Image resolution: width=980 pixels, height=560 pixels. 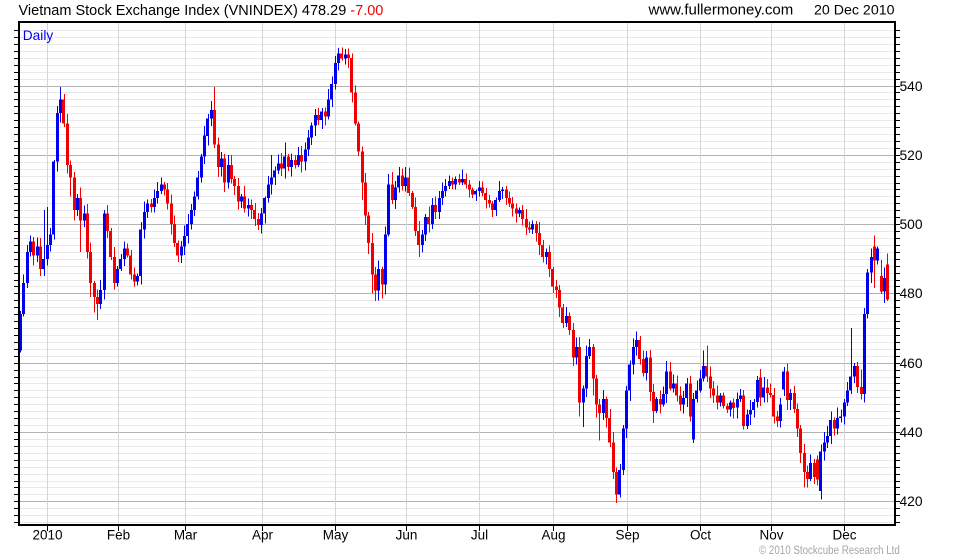 I want to click on svg-text: Apr, so click(x=263, y=535).